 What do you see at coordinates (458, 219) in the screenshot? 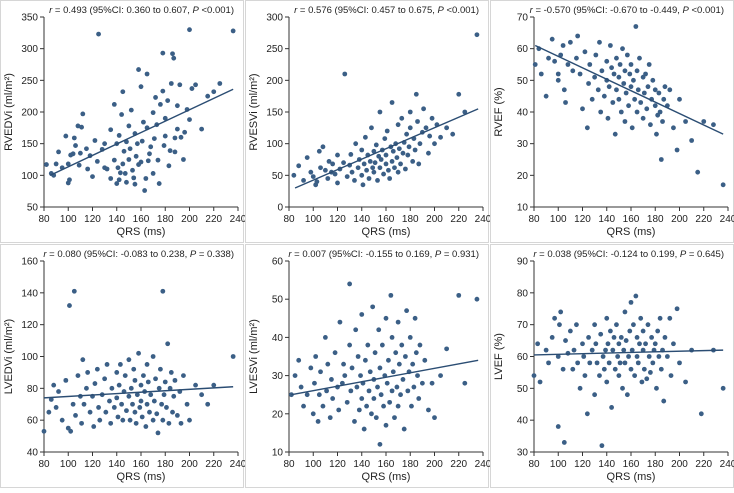
I see `x-tick-label: 220` at bounding box center [458, 219].